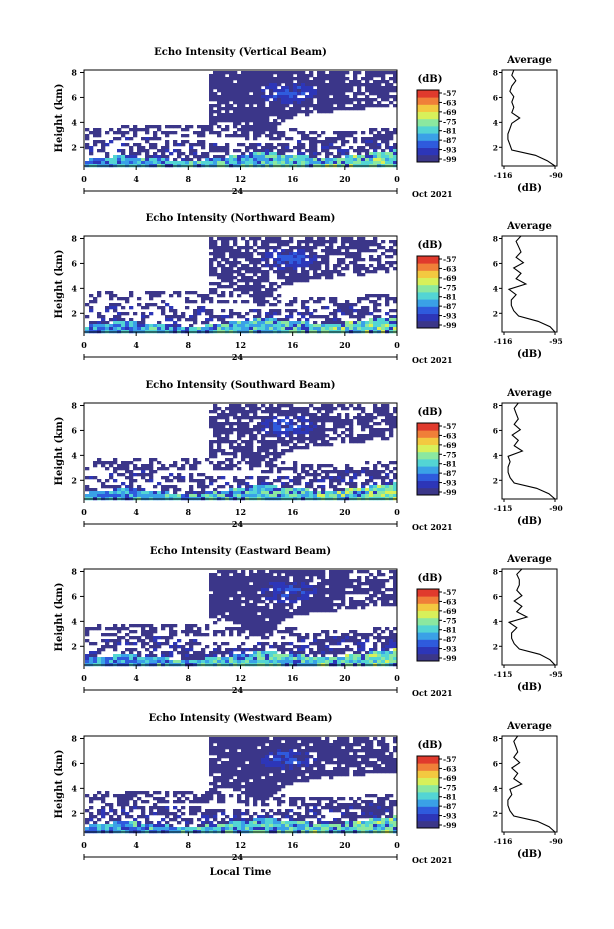 The image size is (614, 929). What do you see at coordinates (345, 179) in the screenshot?
I see `x-tick-label: 20` at bounding box center [345, 179].